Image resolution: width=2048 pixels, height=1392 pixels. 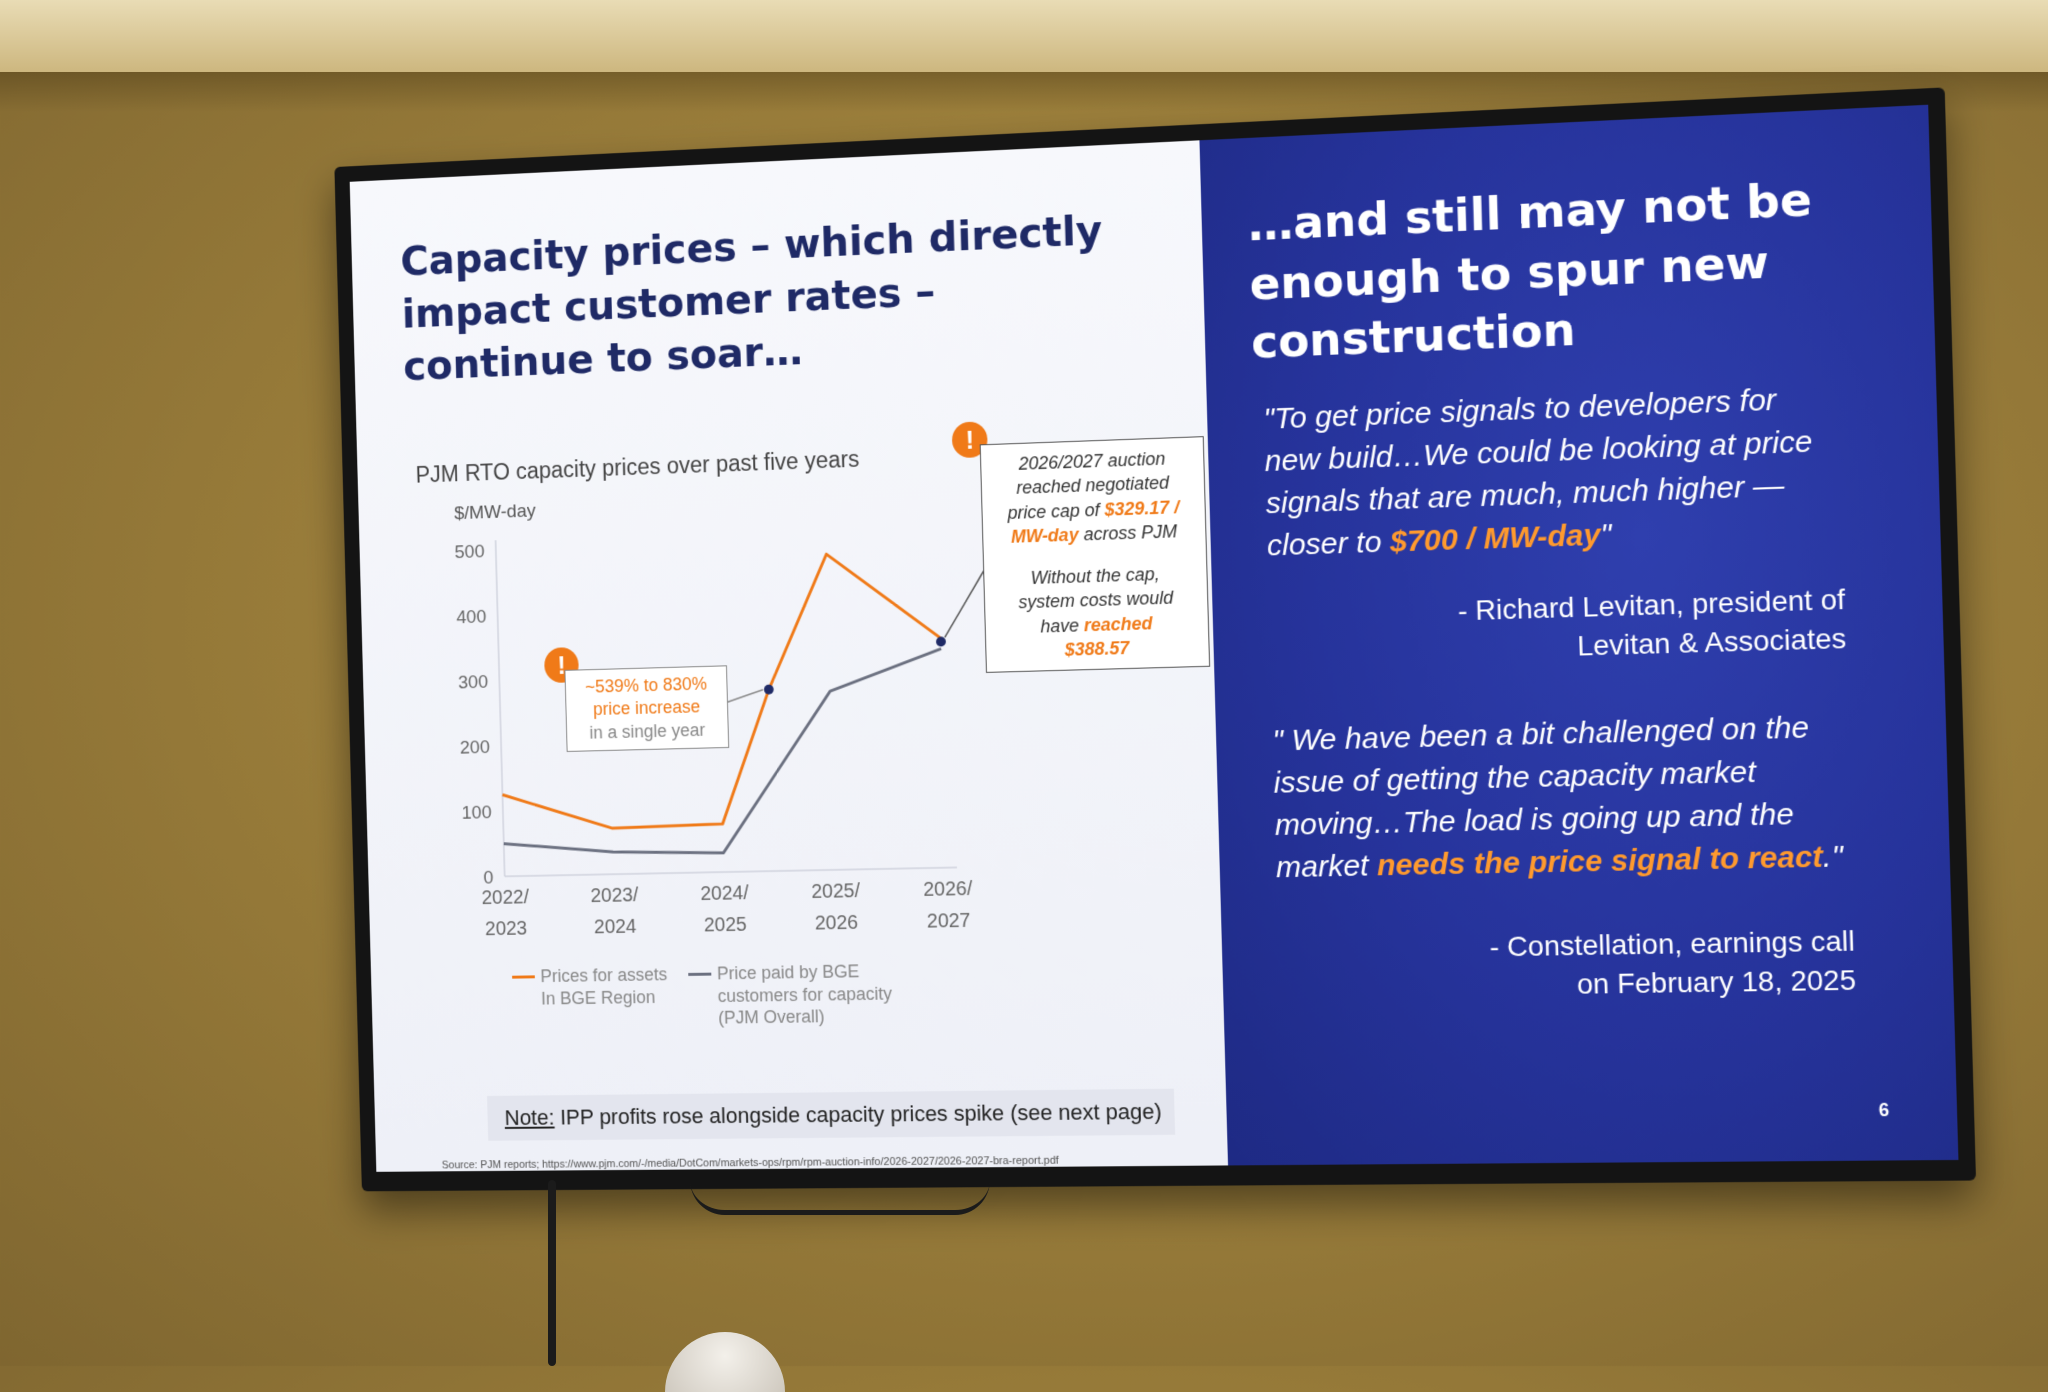 What do you see at coordinates (1062, 626) in the screenshot?
I see `auction-line7a: have` at bounding box center [1062, 626].